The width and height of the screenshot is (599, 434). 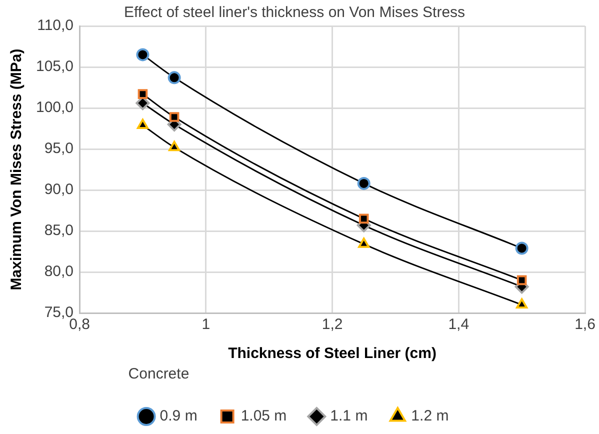 I want to click on chart-title: Effect of steel liner's thickness on Von Mises Stress, so click(x=295, y=13).